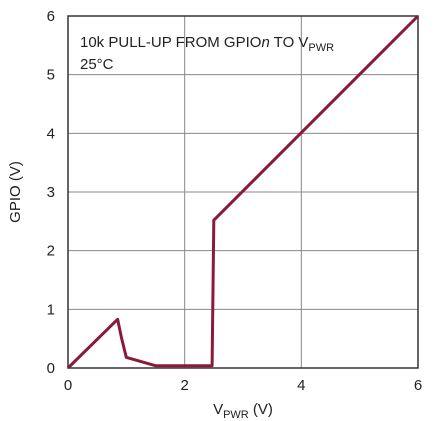  Describe the element at coordinates (97, 64) in the screenshot. I see `annotation-line-2: 25°C` at that location.